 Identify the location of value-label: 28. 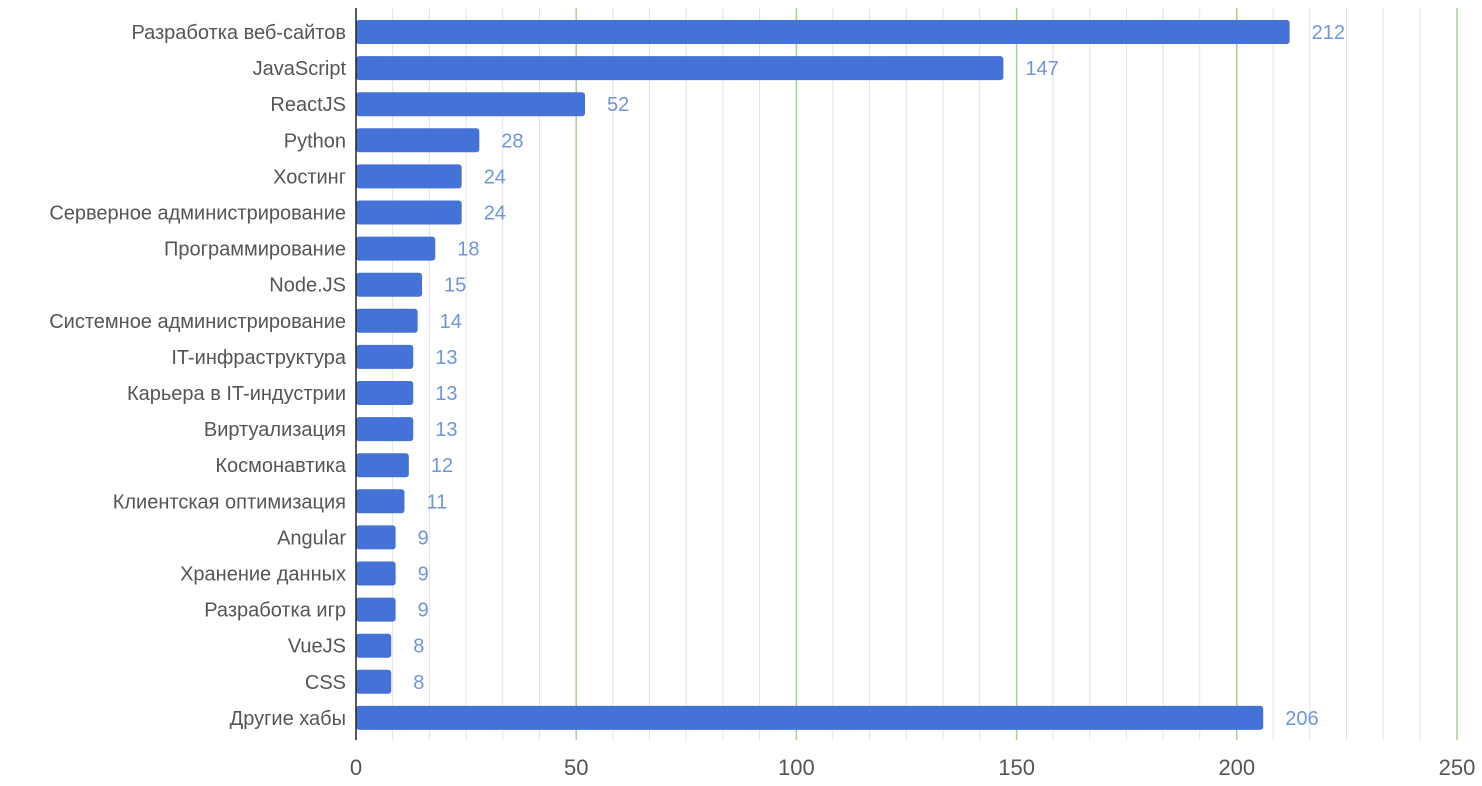
(512, 141).